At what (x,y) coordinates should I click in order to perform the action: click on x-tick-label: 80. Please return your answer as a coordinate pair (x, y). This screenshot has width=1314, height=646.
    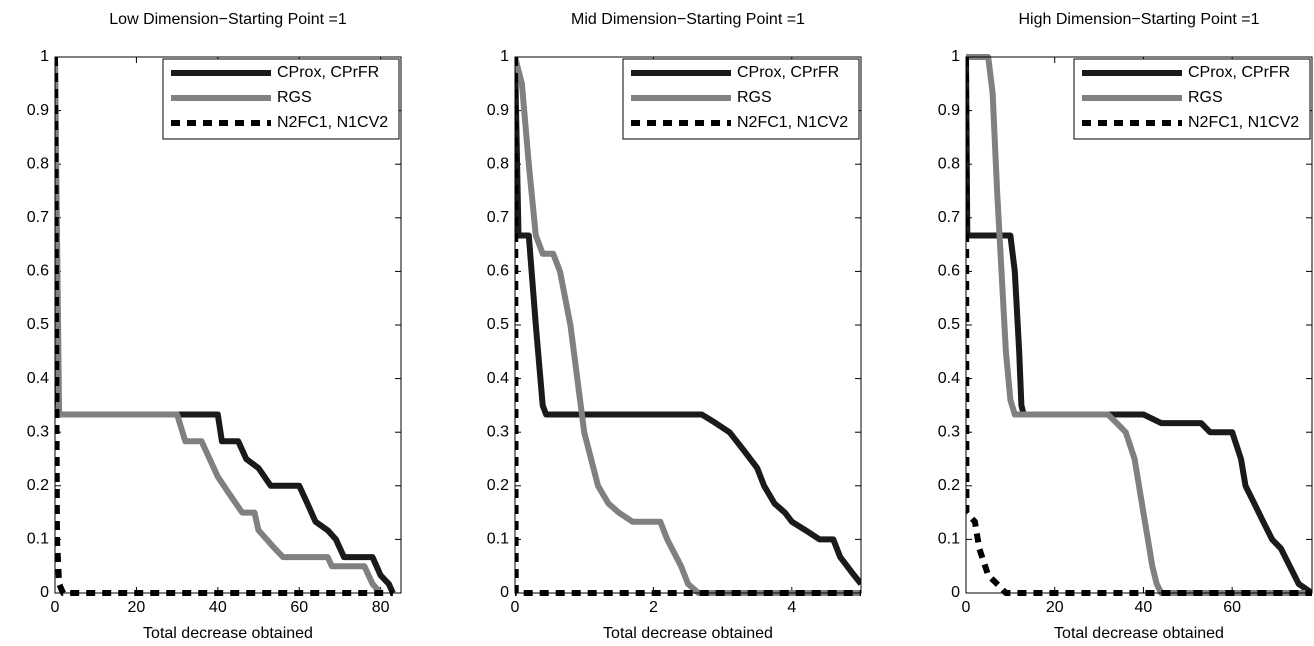
    Looking at the image, I should click on (381, 607).